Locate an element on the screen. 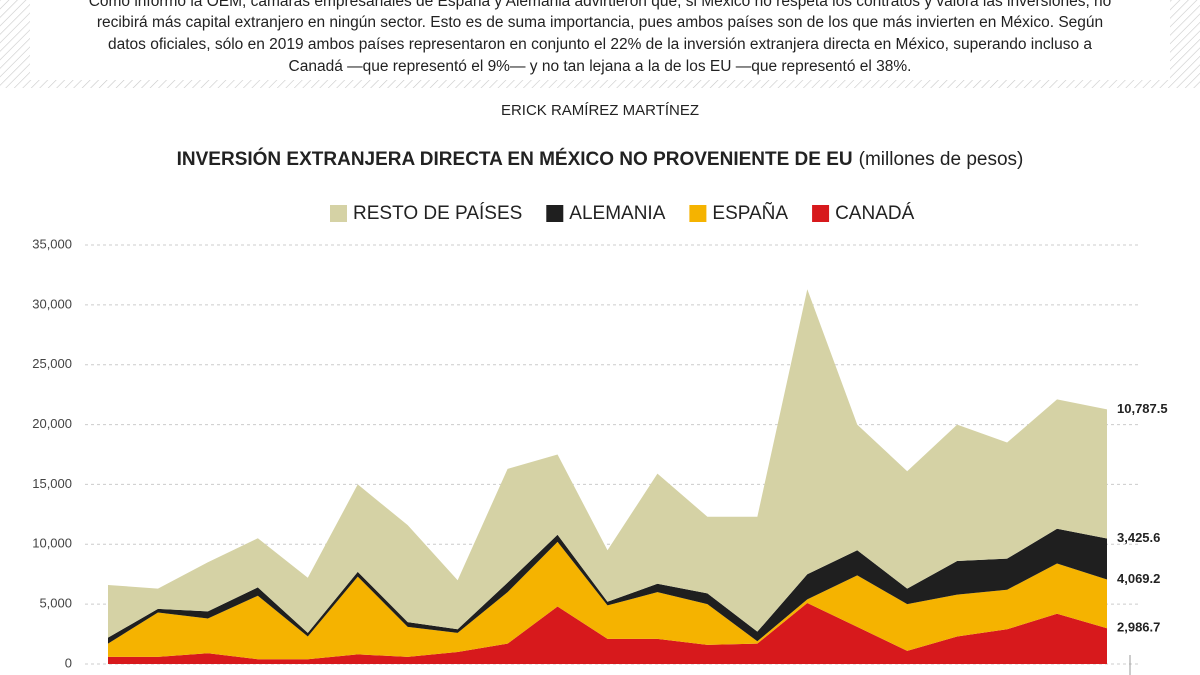  value-label: 3,425.6 is located at coordinates (1138, 537).